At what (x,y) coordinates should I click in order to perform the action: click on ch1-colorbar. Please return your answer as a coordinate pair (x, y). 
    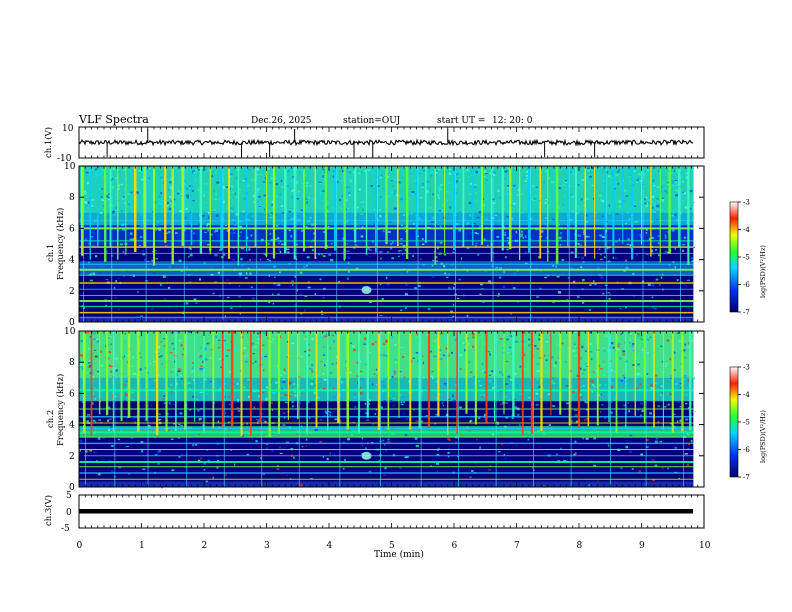
    Looking at the image, I should click on (734, 257).